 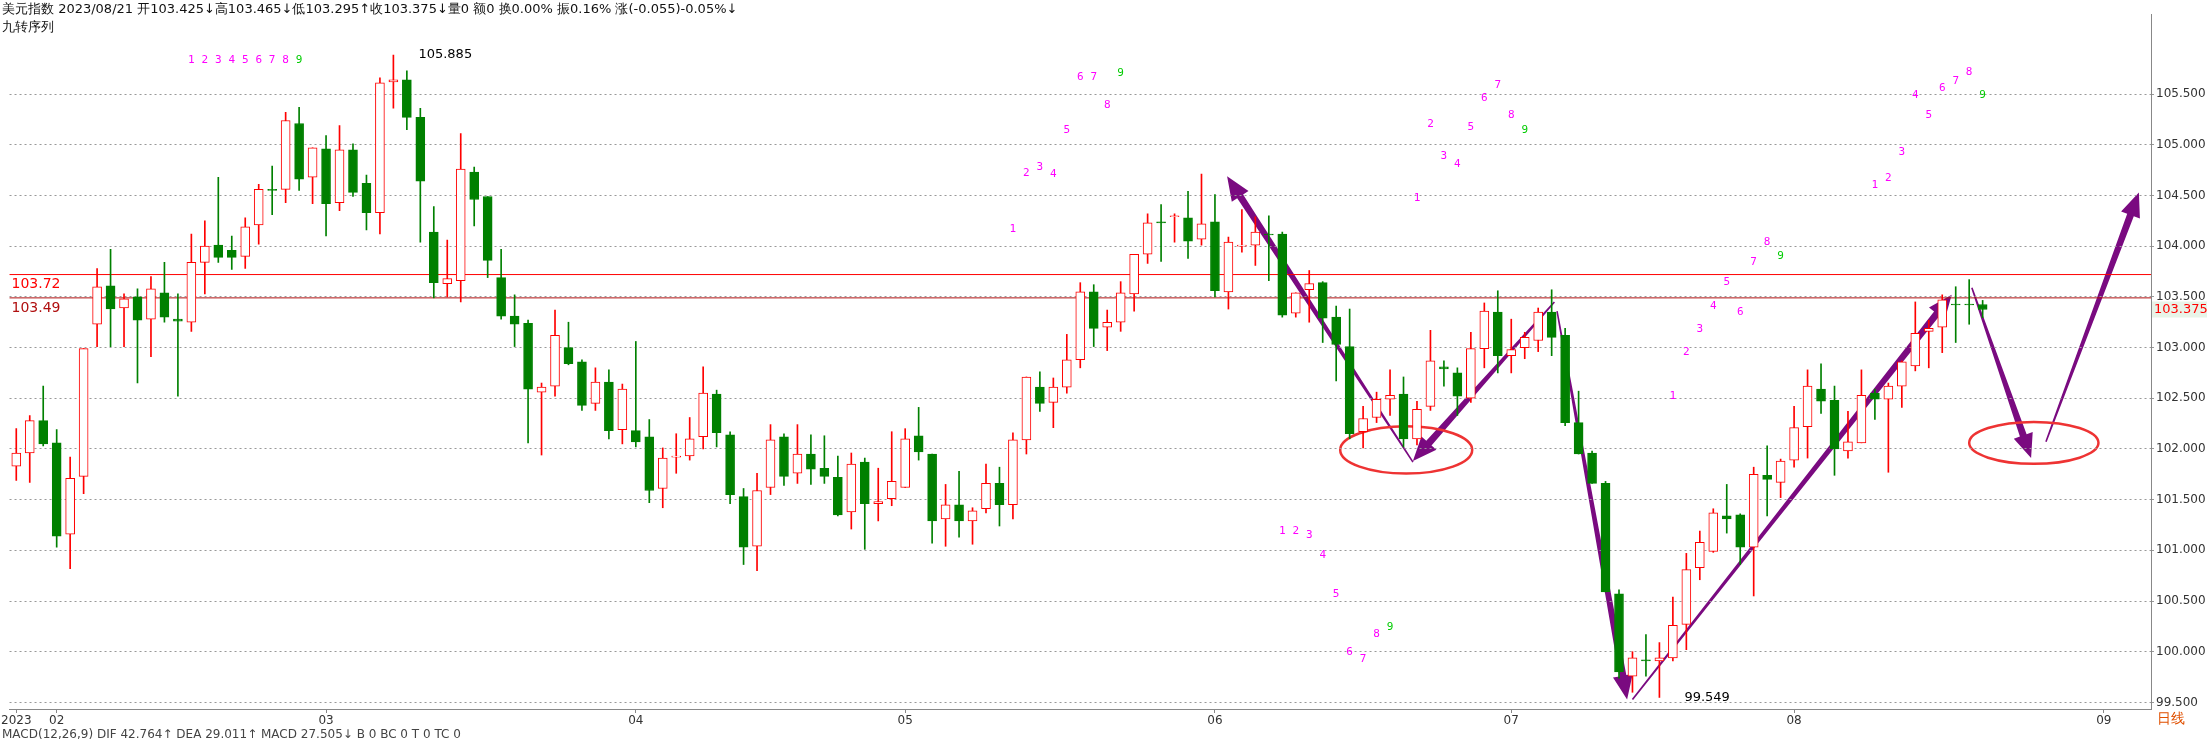 I want to click on y-tick-label: 99.500, so click(x=2177, y=701).